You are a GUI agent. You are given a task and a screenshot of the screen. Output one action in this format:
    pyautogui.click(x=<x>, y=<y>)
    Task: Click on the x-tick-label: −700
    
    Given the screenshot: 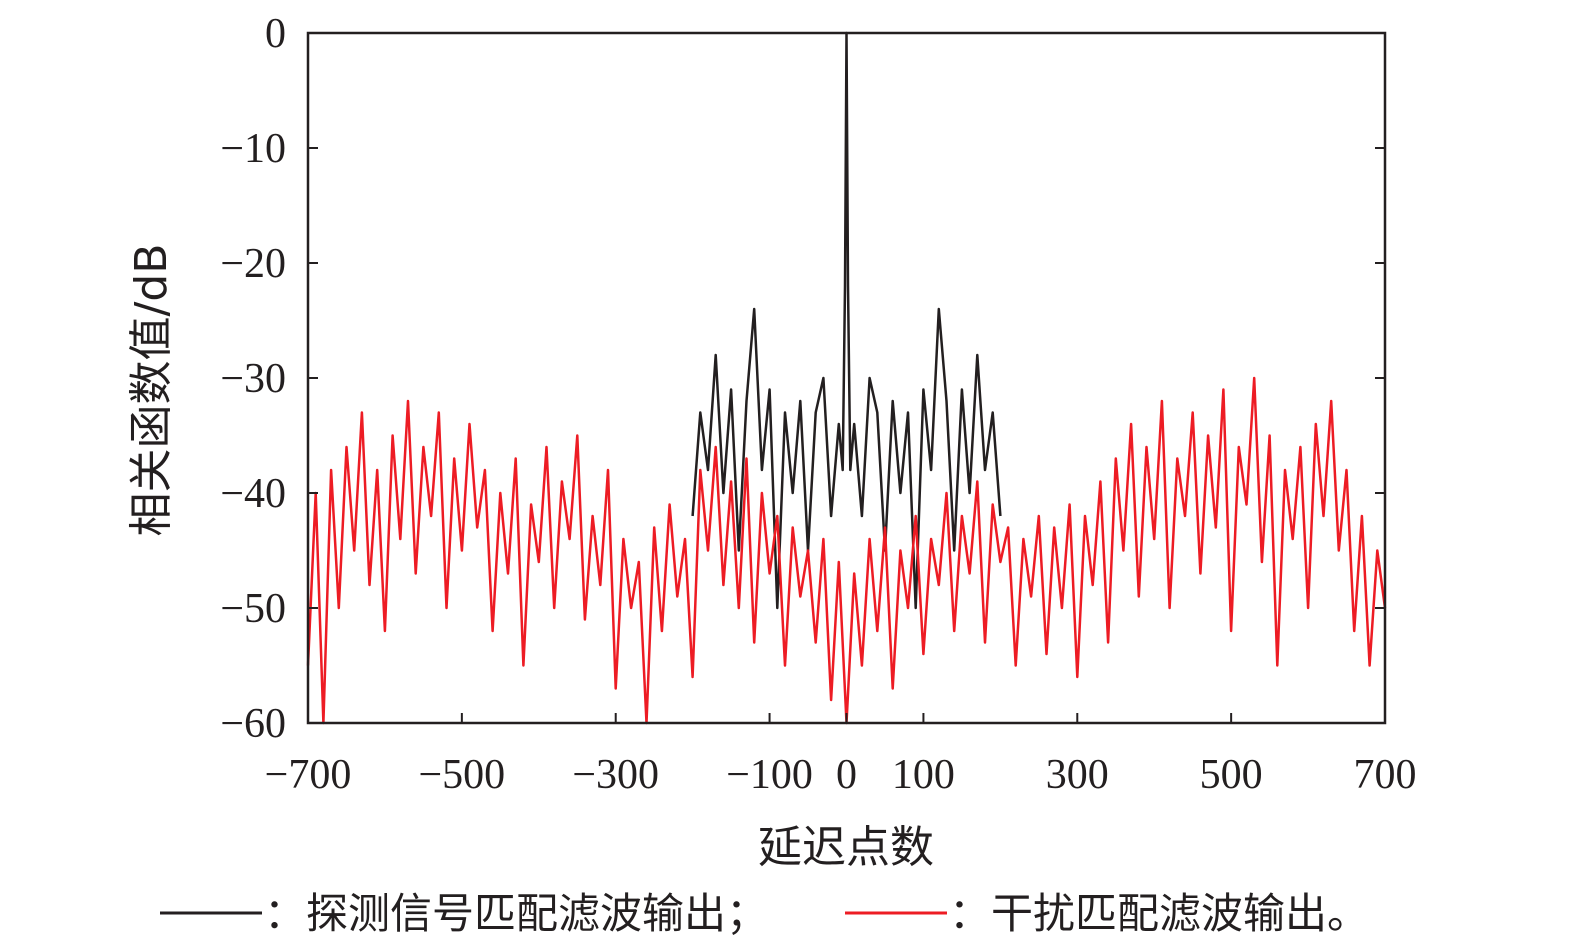 What is the action you would take?
    pyautogui.click(x=308, y=775)
    